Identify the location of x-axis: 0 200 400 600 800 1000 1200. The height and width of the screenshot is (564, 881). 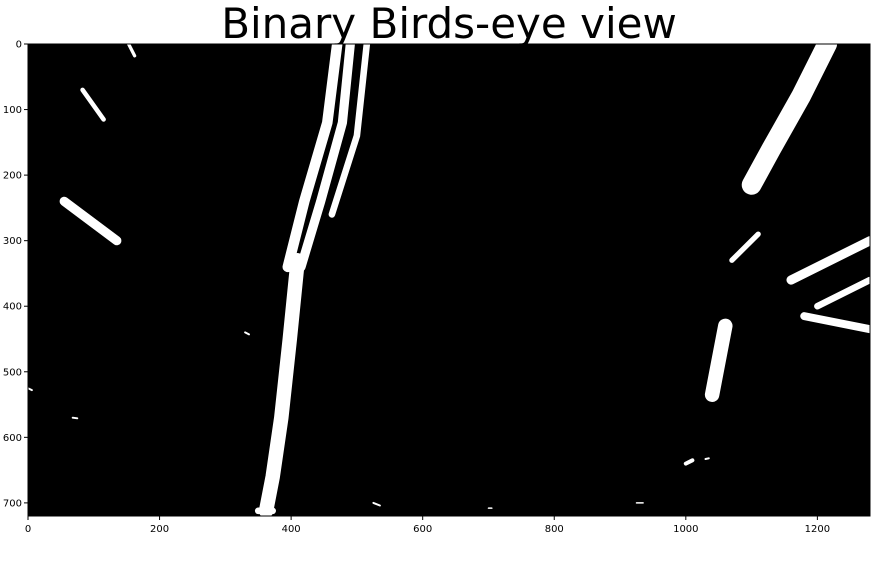
(427, 525).